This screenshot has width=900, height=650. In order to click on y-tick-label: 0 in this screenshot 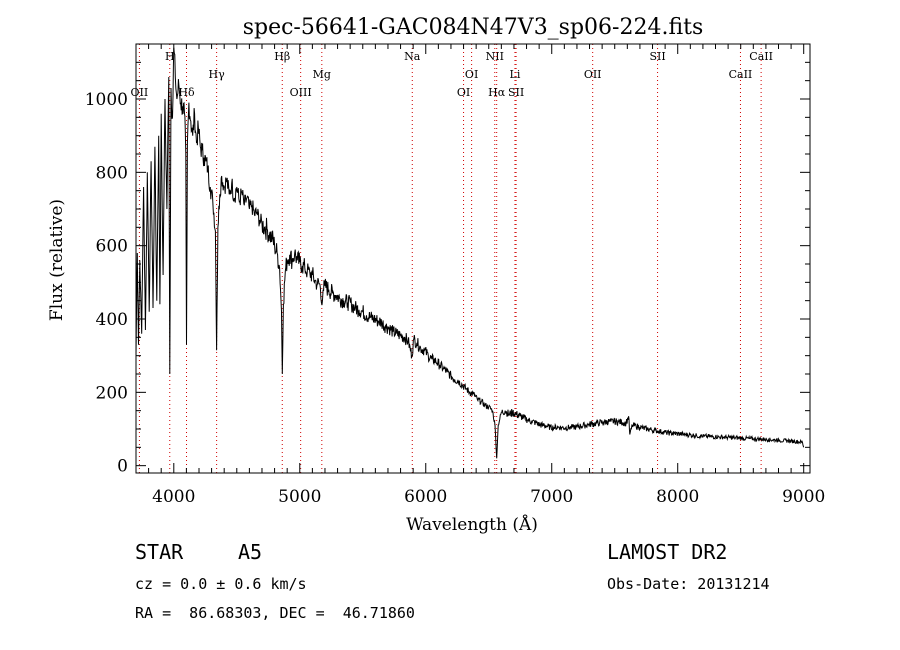, I will do `click(122, 467)`.